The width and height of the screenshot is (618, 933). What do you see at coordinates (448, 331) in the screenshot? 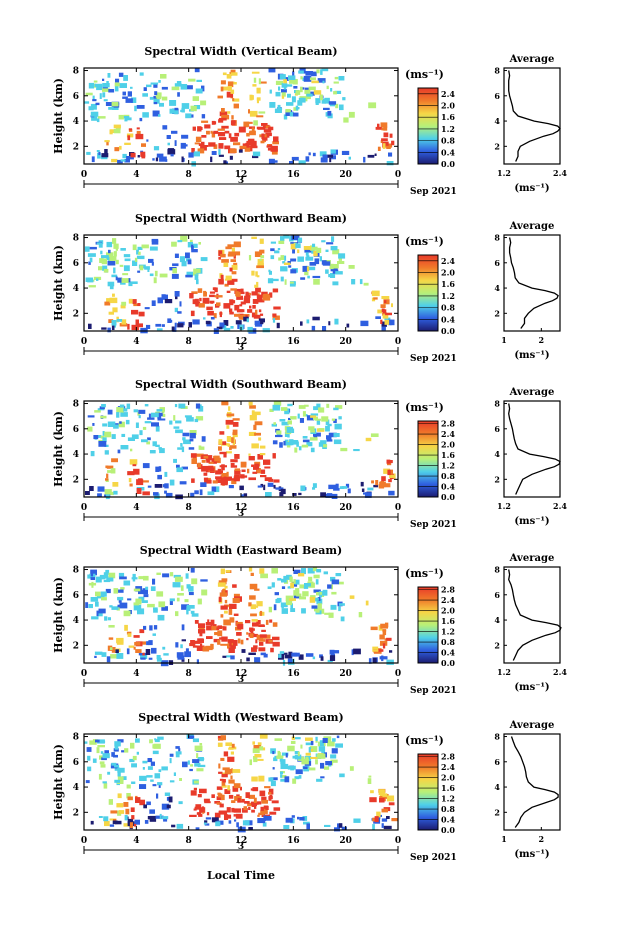
I see `colorbar-tick-label: 0.0` at bounding box center [448, 331].